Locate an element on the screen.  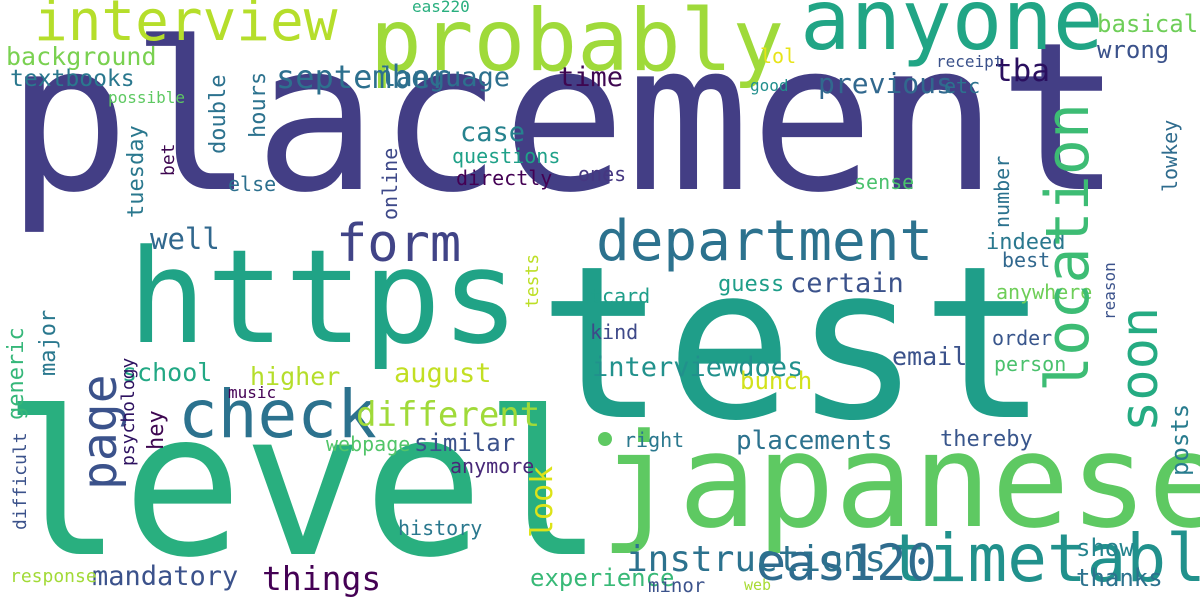
word-directly: generic is located at coordinates (16, 373).